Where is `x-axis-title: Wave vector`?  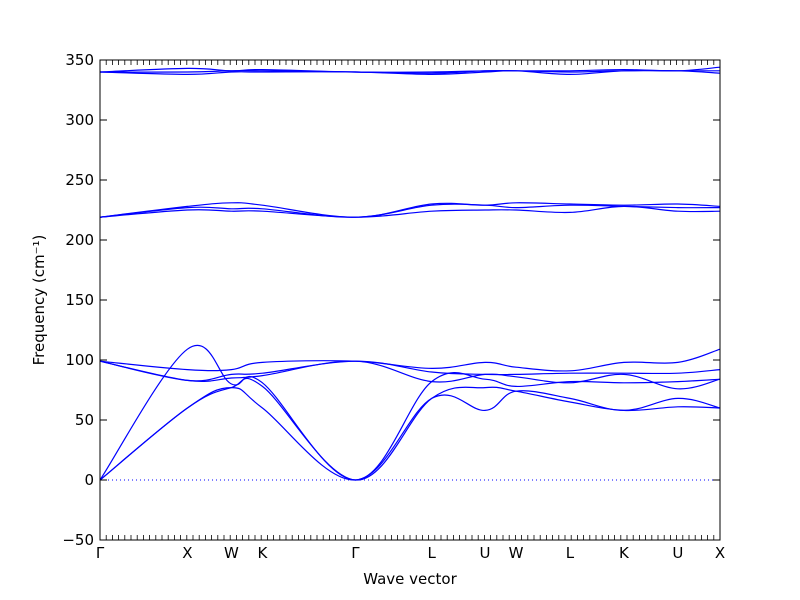 x-axis-title: Wave vector is located at coordinates (410, 579).